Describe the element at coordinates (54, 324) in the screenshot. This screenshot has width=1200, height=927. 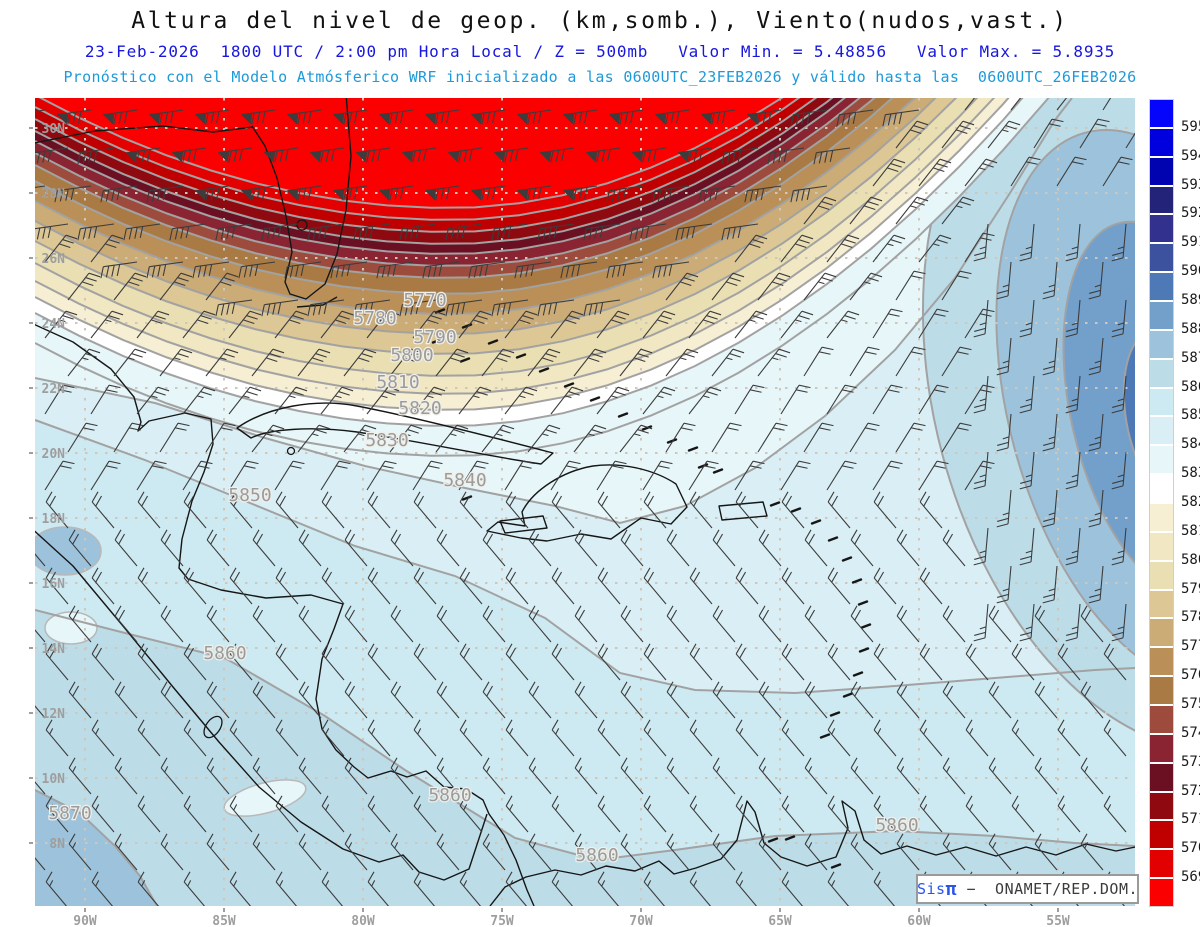
I see `lat-tick-label: 24N` at that location.